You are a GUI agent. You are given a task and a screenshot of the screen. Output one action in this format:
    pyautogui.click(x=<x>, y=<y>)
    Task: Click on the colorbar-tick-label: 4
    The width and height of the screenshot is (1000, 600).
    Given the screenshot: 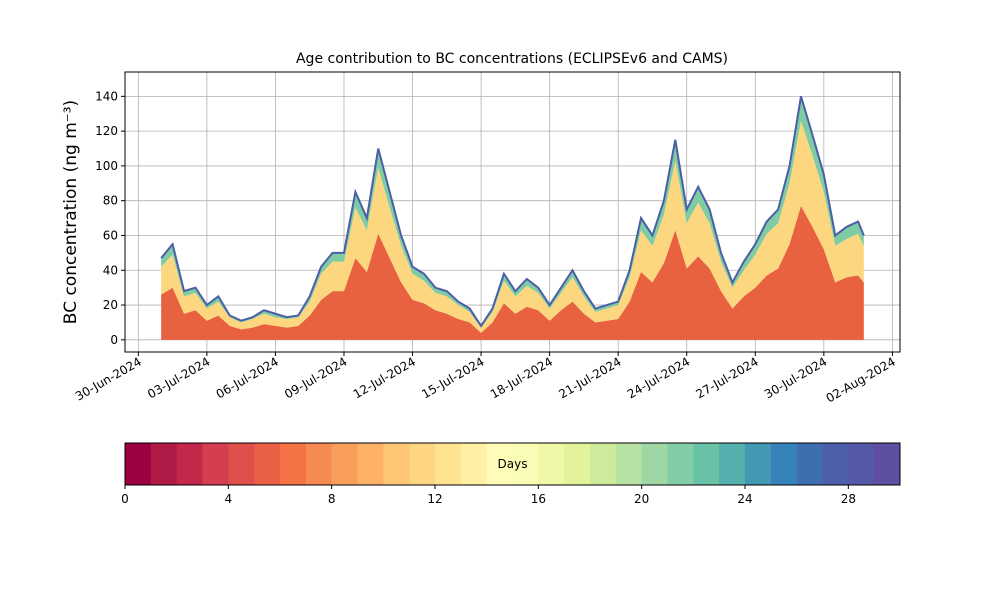 What is the action you would take?
    pyautogui.click(x=229, y=499)
    